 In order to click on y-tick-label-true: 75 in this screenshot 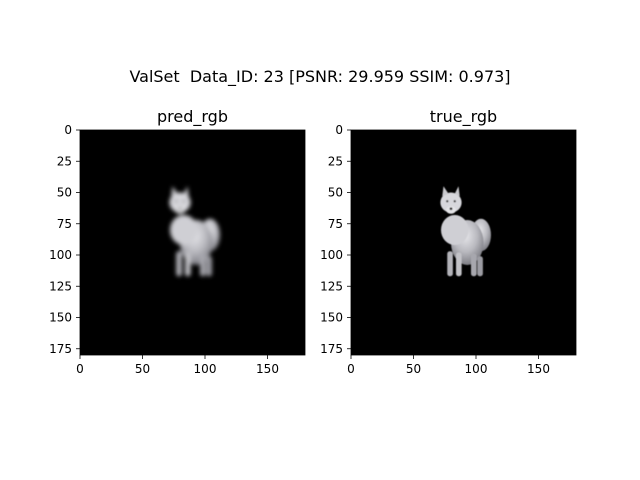, I will do `click(335, 224)`.